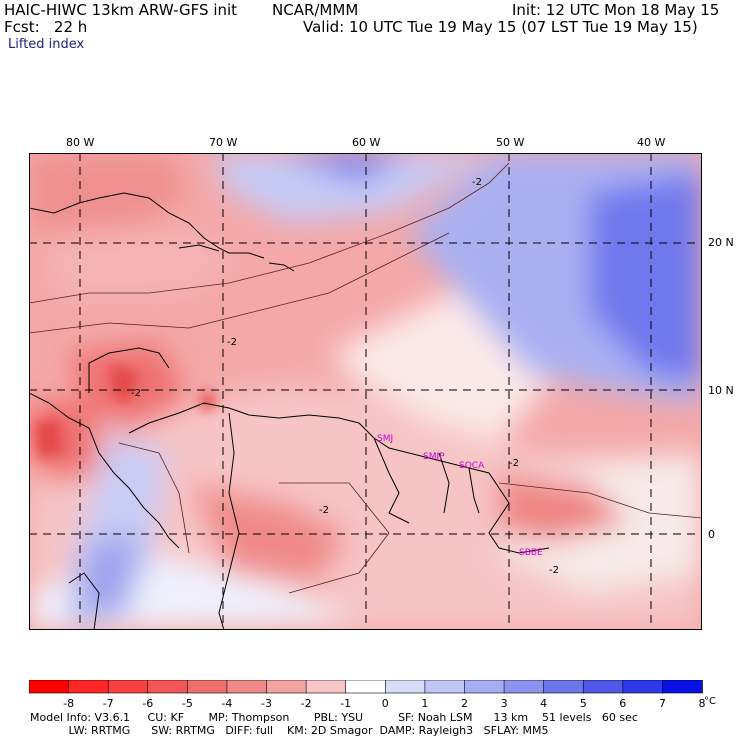  I want to click on lon-label: 80 W, so click(80, 142).